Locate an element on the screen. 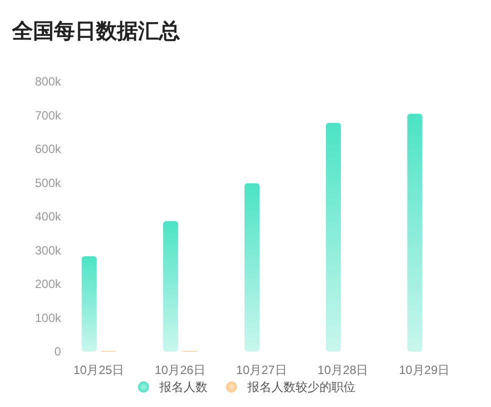 The height and width of the screenshot is (407, 491). x-tick-label: 10月27日 is located at coordinates (261, 370).